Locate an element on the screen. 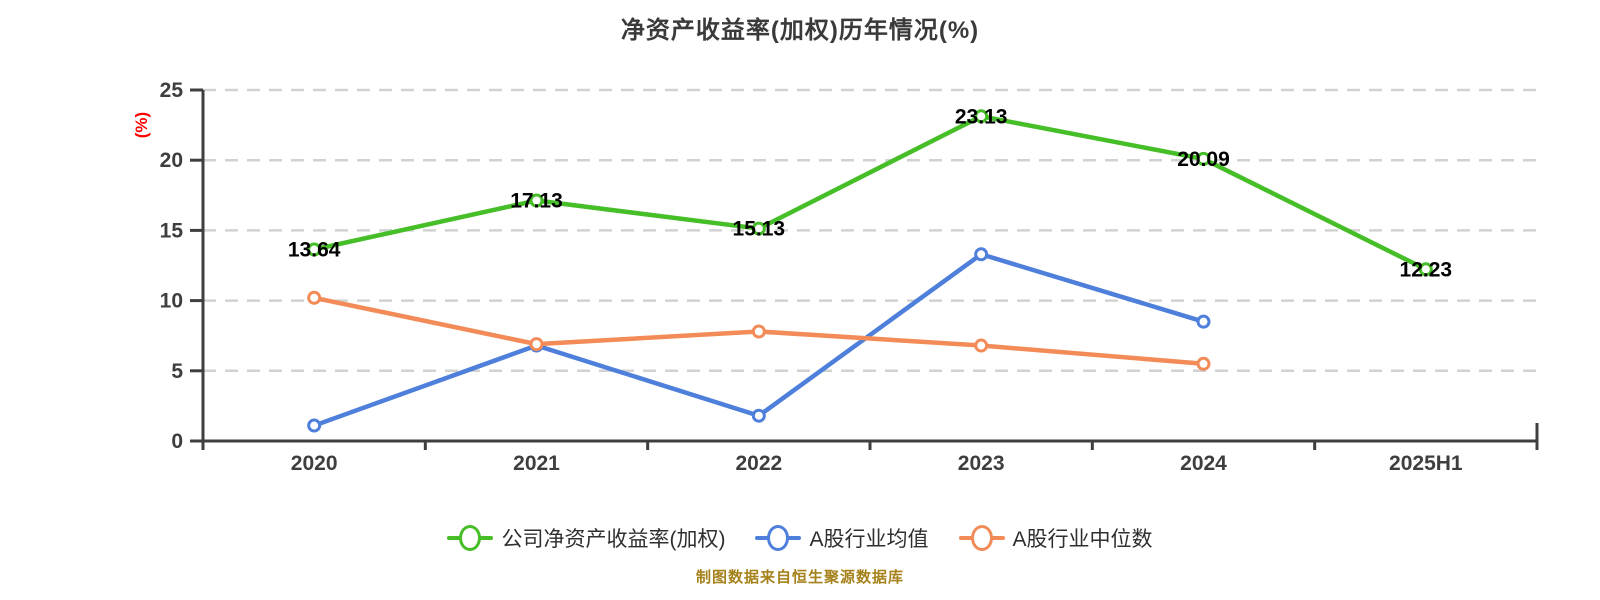 The image size is (1600, 600). data-point-label: 12.23 is located at coordinates (1426, 269).